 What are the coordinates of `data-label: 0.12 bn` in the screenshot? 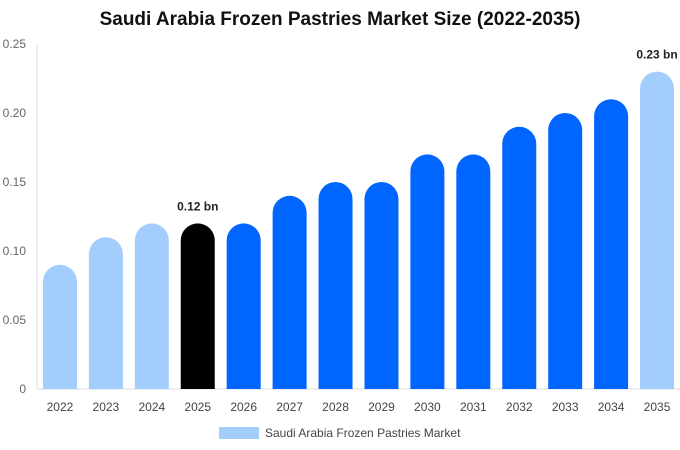 It's located at (197, 206).